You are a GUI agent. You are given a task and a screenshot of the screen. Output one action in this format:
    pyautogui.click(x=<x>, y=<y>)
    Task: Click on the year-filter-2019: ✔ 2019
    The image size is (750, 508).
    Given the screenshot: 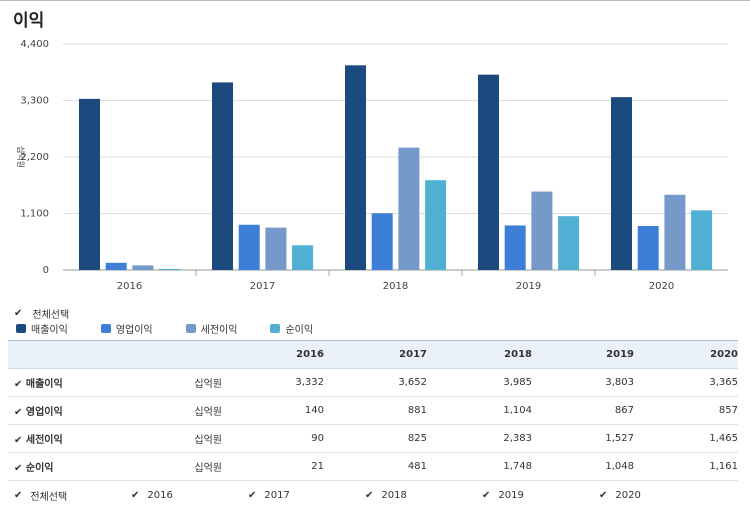 What is the action you would take?
    pyautogui.click(x=540, y=495)
    